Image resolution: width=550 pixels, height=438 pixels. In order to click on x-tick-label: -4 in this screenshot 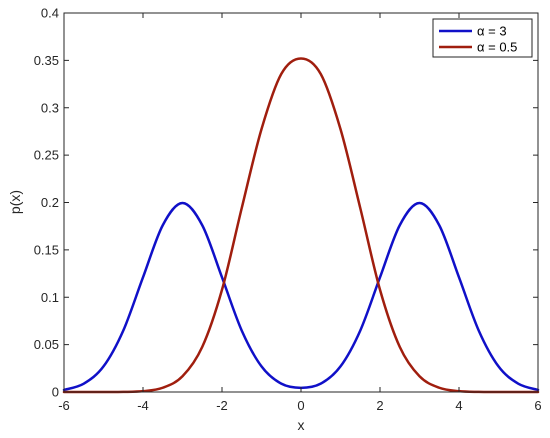, I will do `click(143, 405)`.